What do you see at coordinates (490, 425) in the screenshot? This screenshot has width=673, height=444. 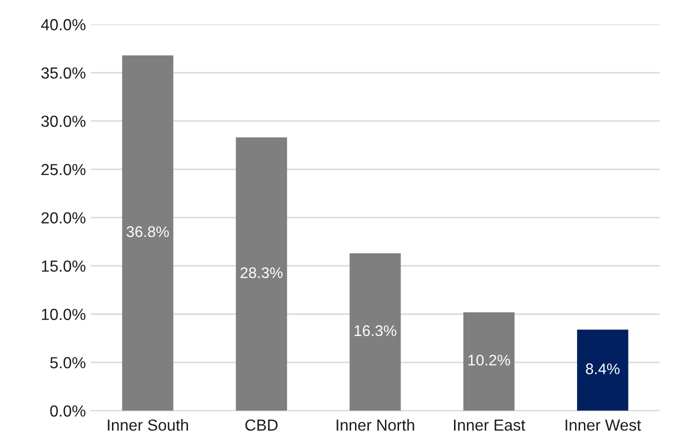 I see `x-tick-label: Inner East` at bounding box center [490, 425].